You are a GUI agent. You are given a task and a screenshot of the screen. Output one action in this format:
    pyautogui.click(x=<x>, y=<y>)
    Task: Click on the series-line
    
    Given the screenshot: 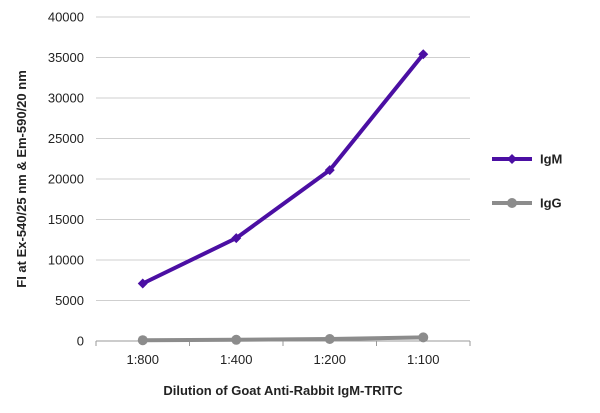 What is the action you would take?
    pyautogui.click(x=283, y=339)
    